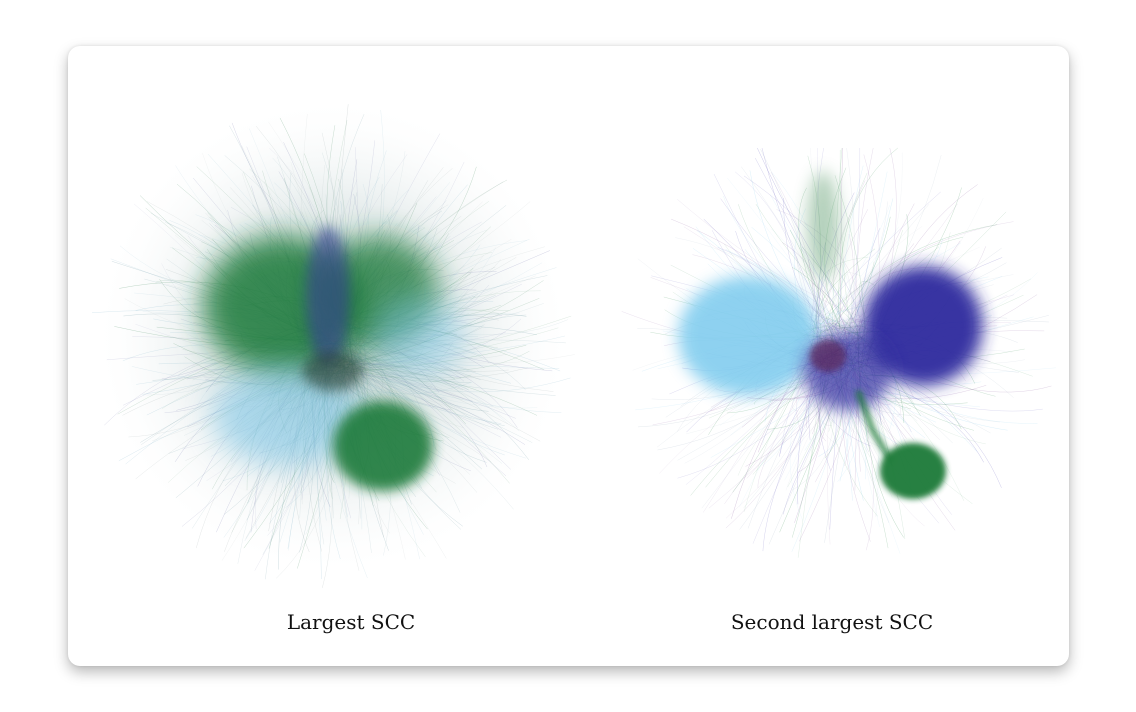 The height and width of the screenshot is (712, 1136). What do you see at coordinates (874, 426) in the screenshot?
I see `green-bridge` at bounding box center [874, 426].